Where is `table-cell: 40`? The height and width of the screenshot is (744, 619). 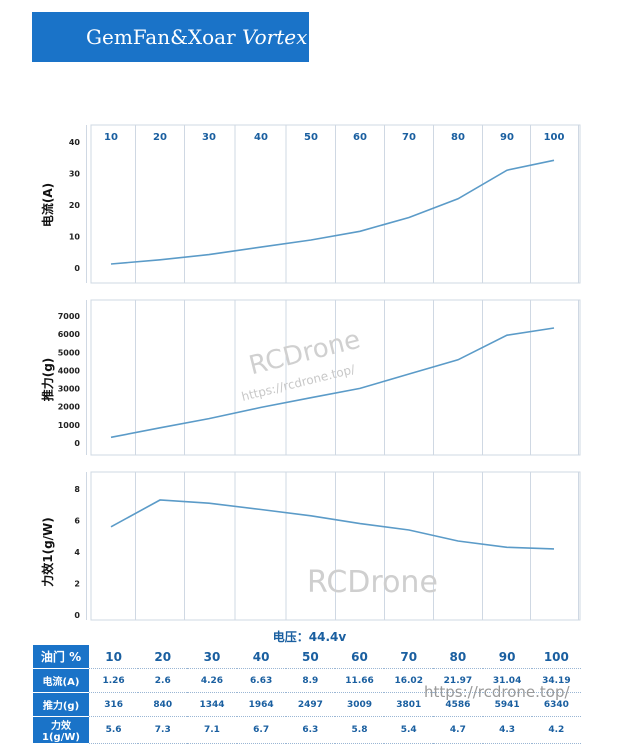 table-cell: 40 is located at coordinates (261, 657).